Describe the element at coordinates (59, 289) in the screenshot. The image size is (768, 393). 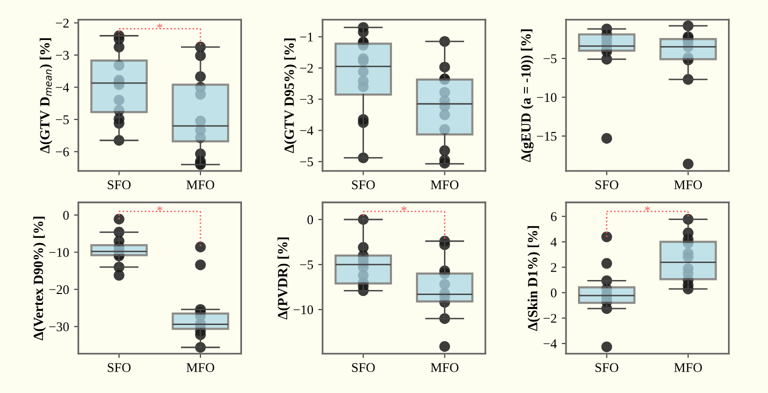
I see `y-tick-label: −20` at that location.